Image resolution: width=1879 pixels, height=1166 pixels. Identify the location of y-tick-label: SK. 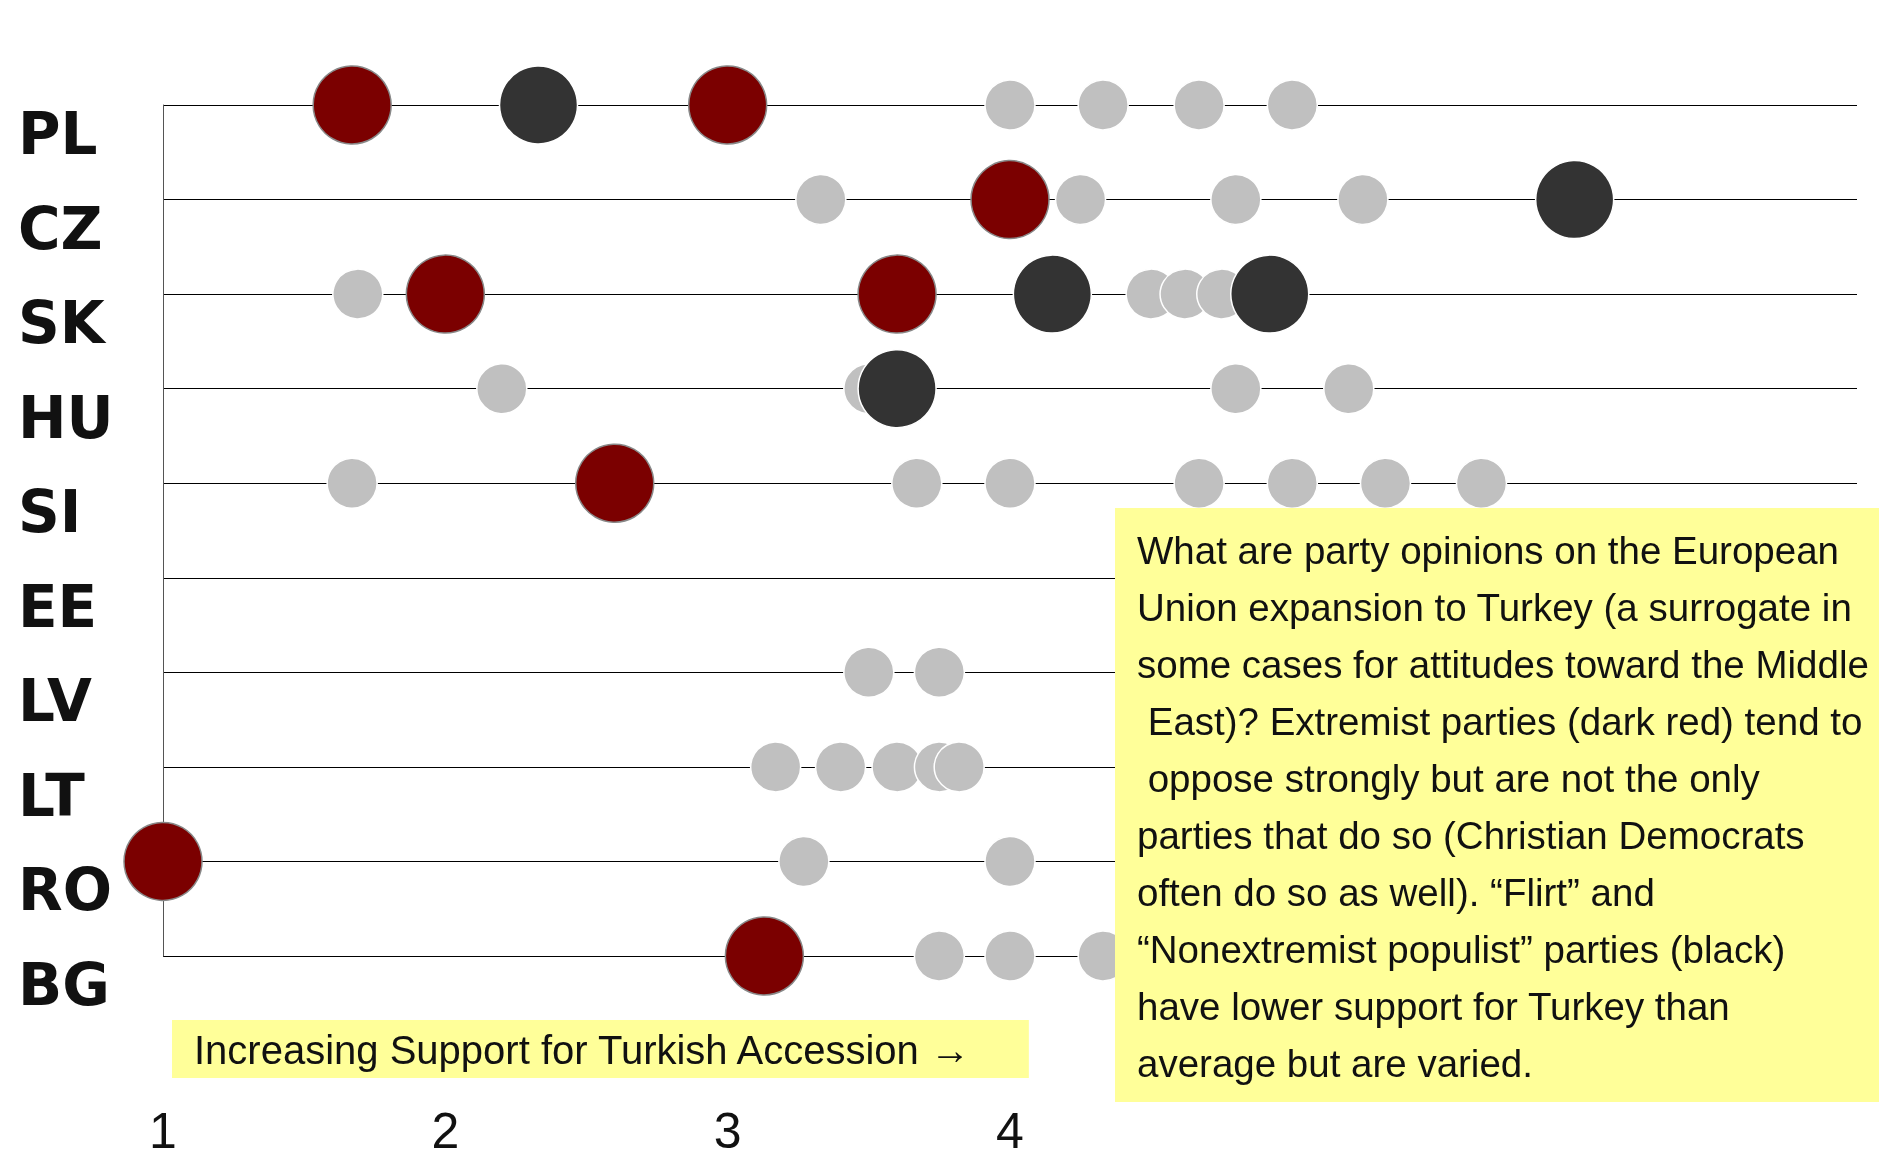
(62, 323).